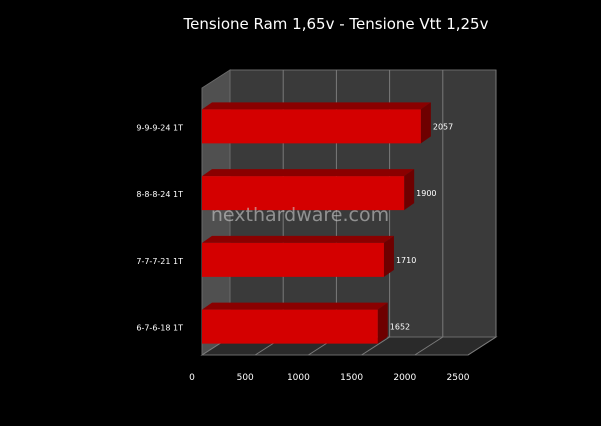  What do you see at coordinates (336, 24) in the screenshot?
I see `chart-title: Tensione Ram 1,65v - Tensione Vtt 1,25v` at bounding box center [336, 24].